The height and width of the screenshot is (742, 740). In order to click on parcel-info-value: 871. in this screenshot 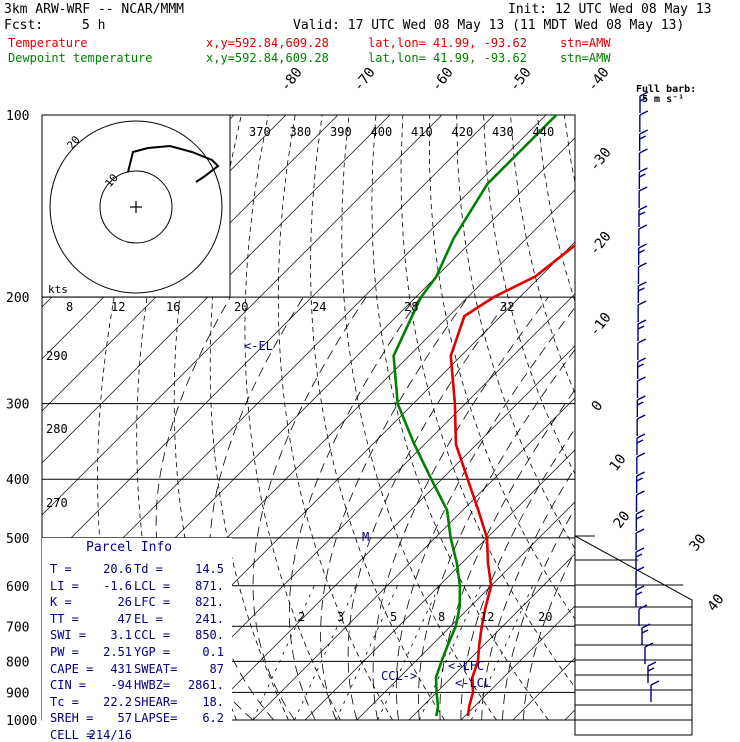, I will do `click(209, 586)`.